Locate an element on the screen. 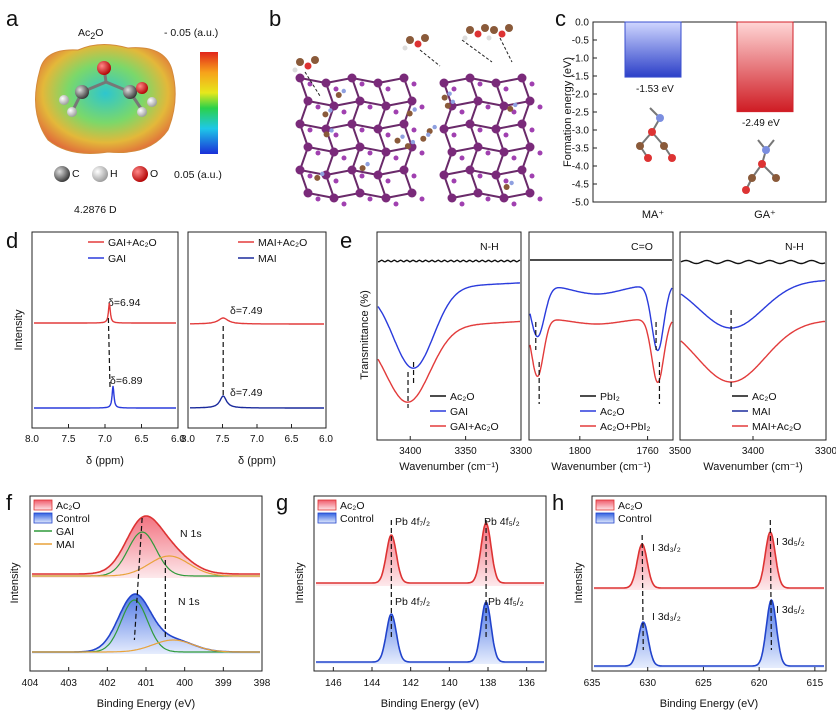 The width and height of the screenshot is (836, 717). annotation-pb-7-2-bottom: Pb 4f₇/₂ is located at coordinates (412, 602).